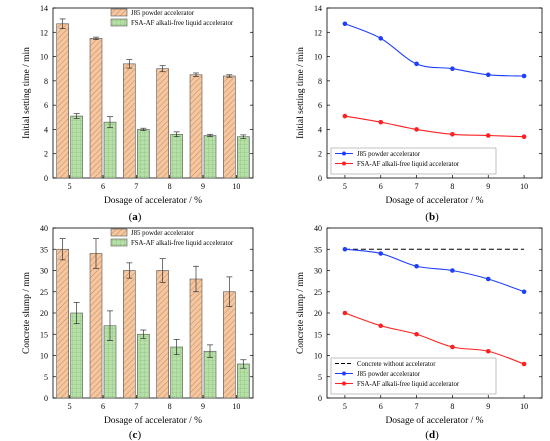 Image resolution: width=550 pixels, height=441 pixels. Describe the element at coordinates (320, 105) in the screenshot. I see `y-tick-label: 6` at that location.